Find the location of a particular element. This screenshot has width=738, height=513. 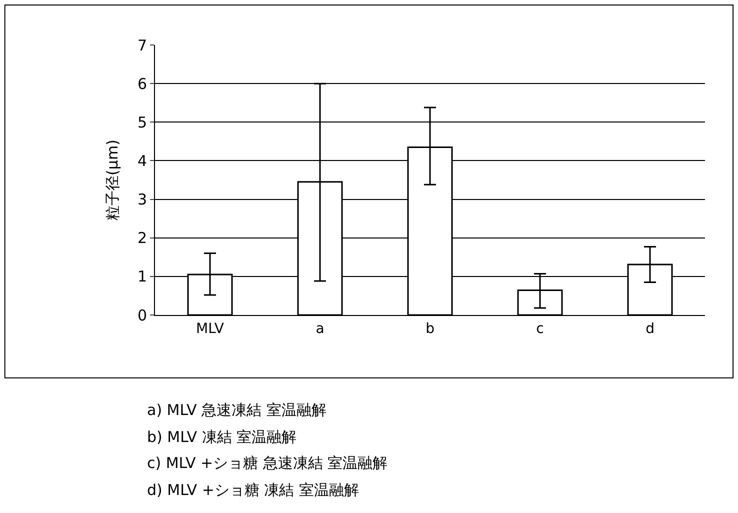

x-tick-label: b is located at coordinates (430, 328).